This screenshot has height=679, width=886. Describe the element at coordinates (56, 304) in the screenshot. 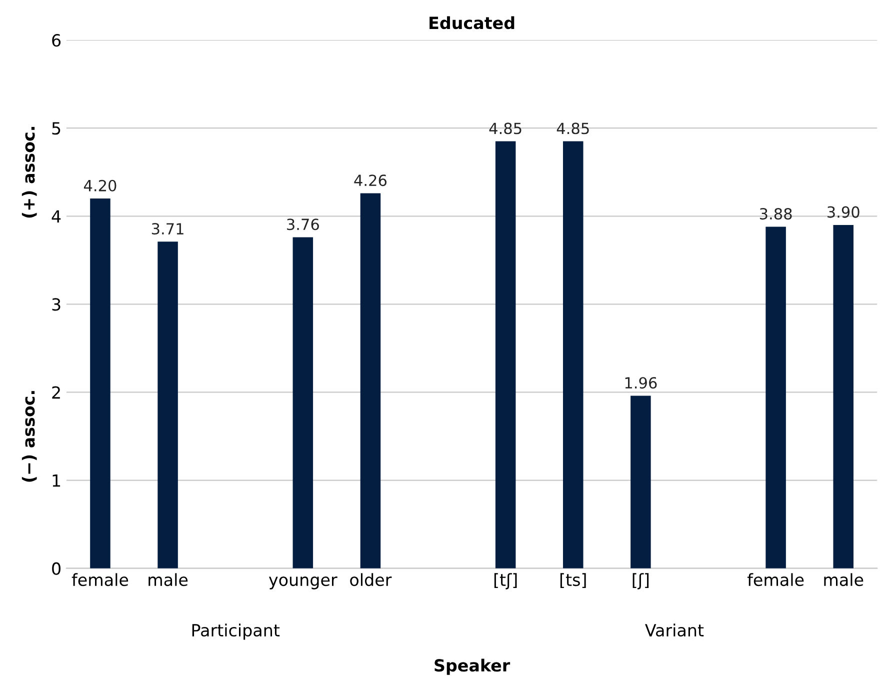

I see `y-tick-label: 3` at that location.